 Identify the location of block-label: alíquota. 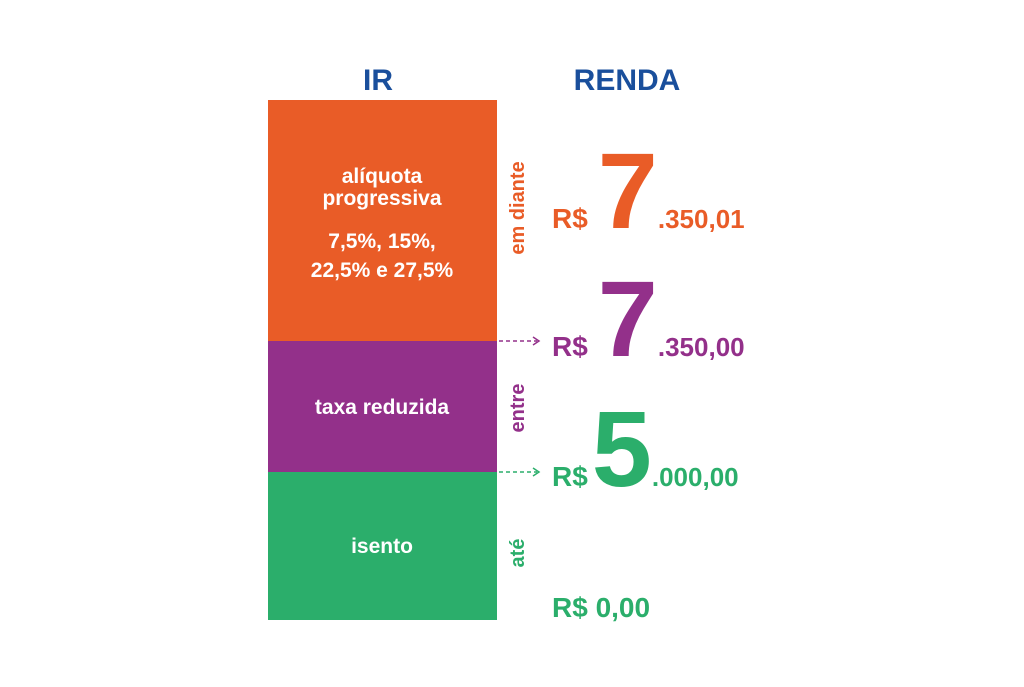
(382, 176).